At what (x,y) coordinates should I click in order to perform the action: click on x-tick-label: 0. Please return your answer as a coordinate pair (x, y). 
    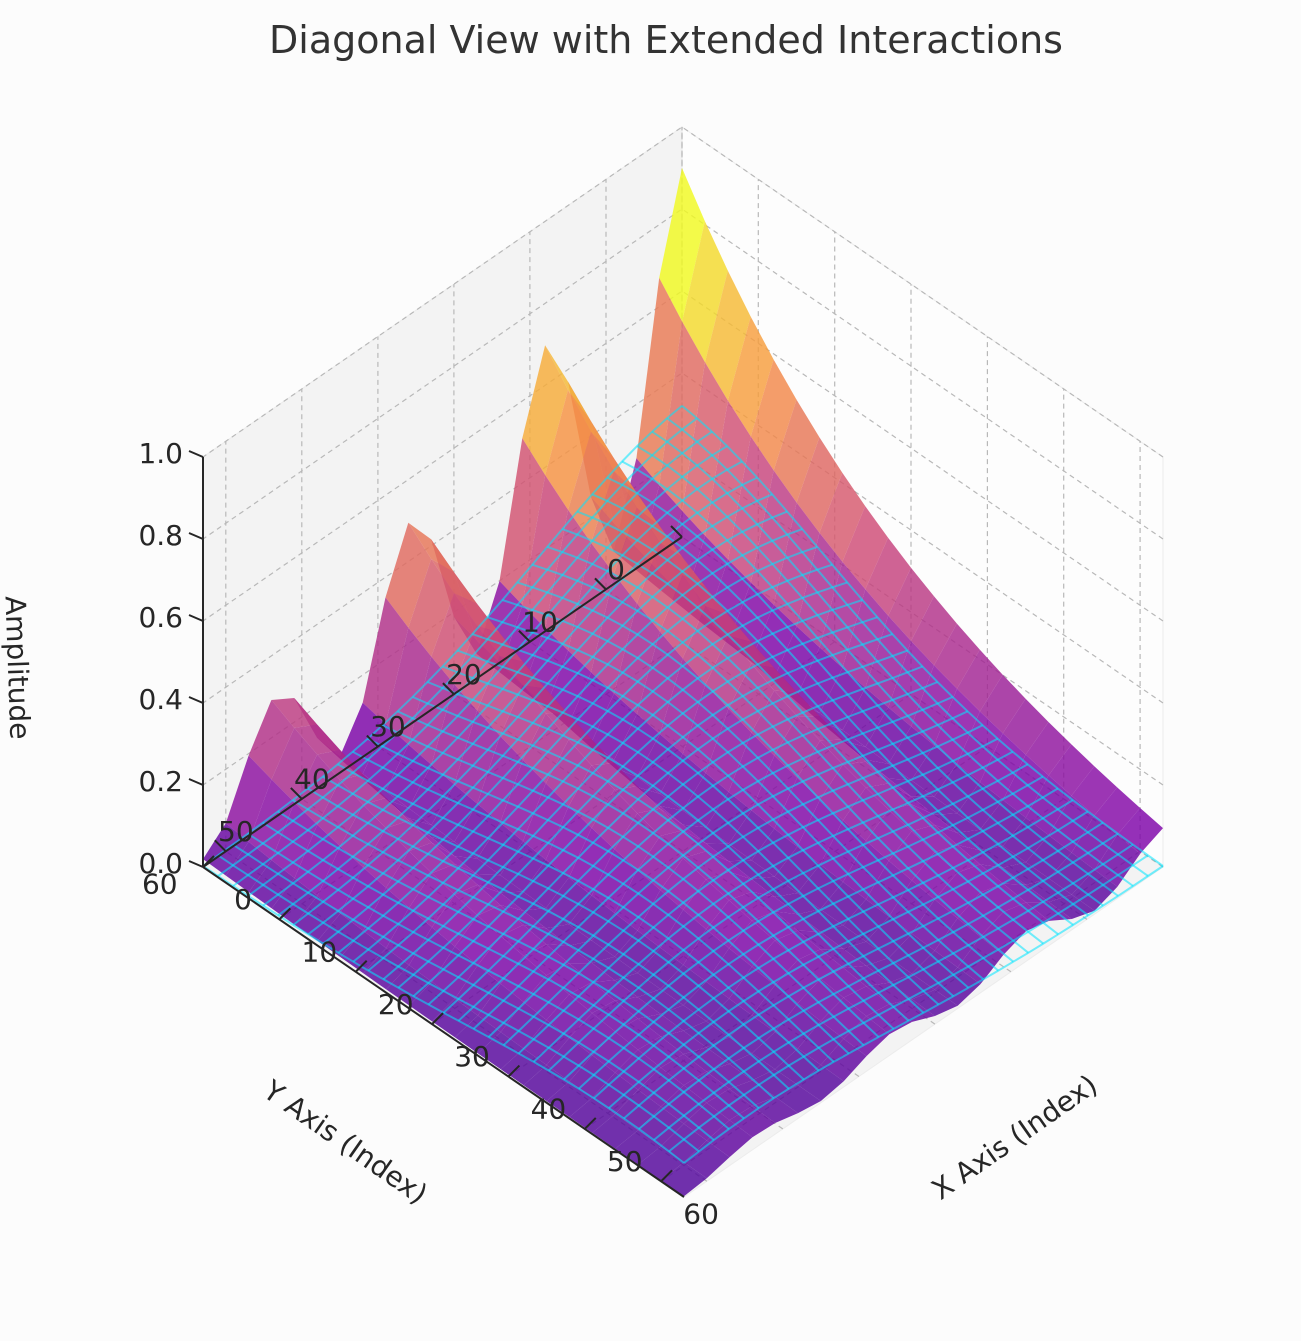
    Looking at the image, I should click on (243, 899).